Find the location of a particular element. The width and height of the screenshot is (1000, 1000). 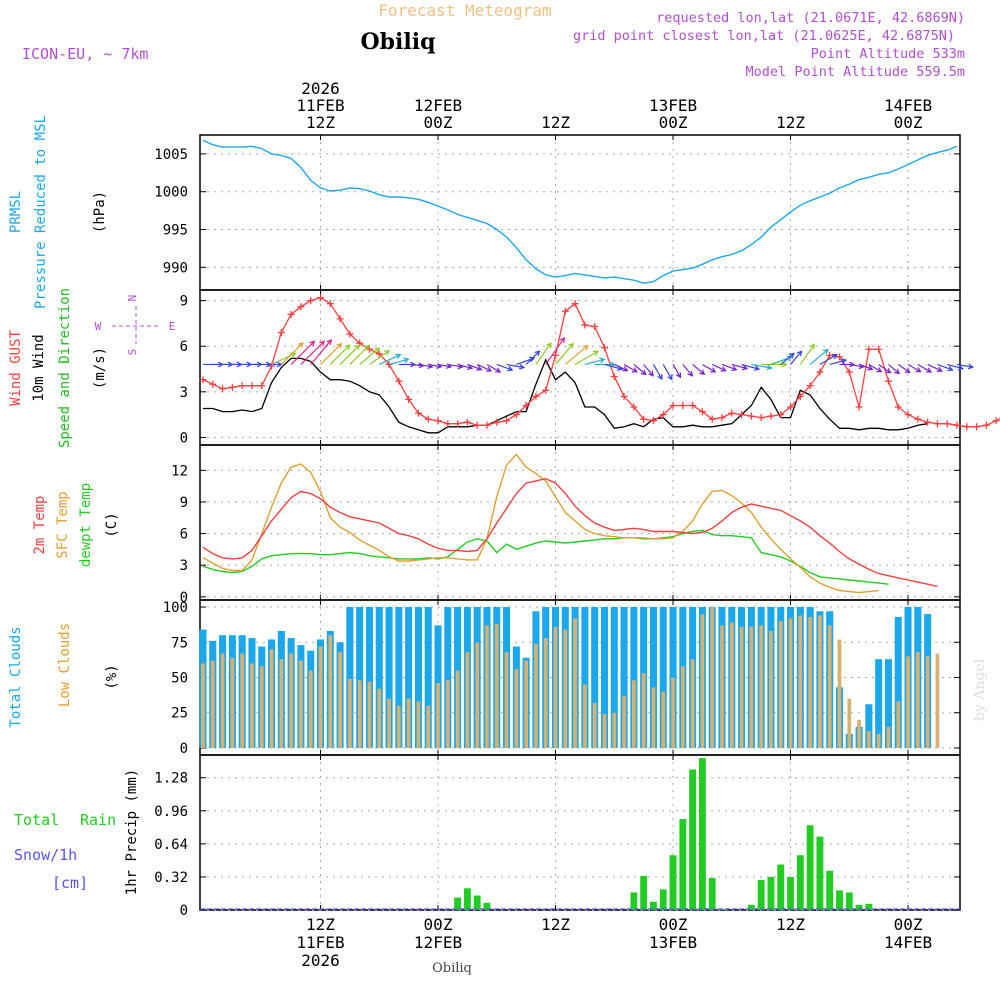

temperature-grid is located at coordinates (580, 522).